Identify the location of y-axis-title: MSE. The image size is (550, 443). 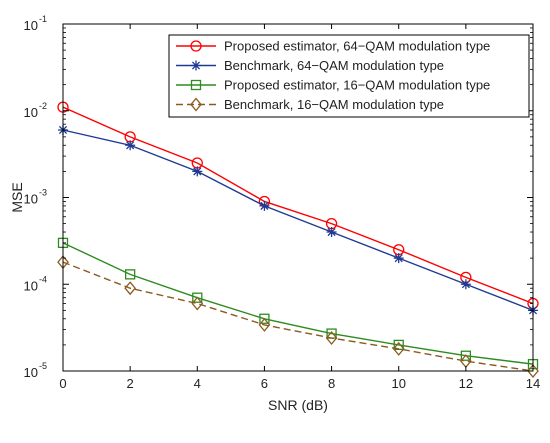
(17, 197).